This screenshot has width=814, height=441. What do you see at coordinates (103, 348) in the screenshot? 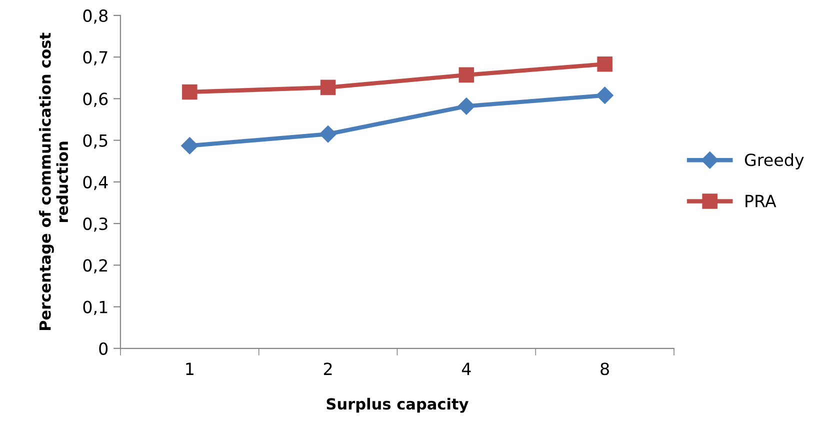
I see `y-tick-label: 0` at bounding box center [103, 348].